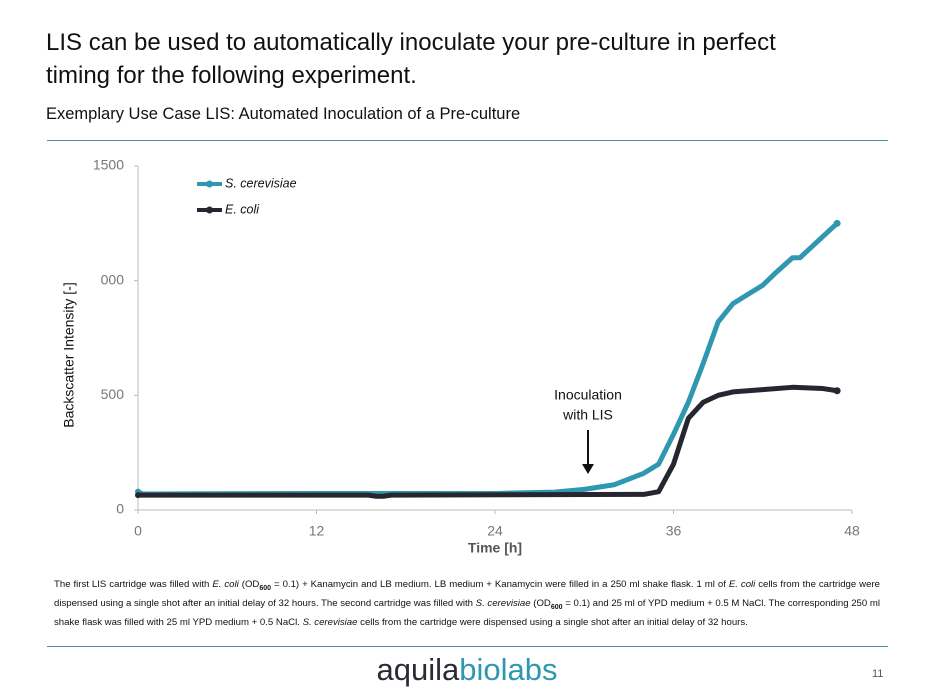 The width and height of the screenshot is (934, 700). What do you see at coordinates (69, 355) in the screenshot?
I see `y-axis-title: Backscatter Intensity [-]` at bounding box center [69, 355].